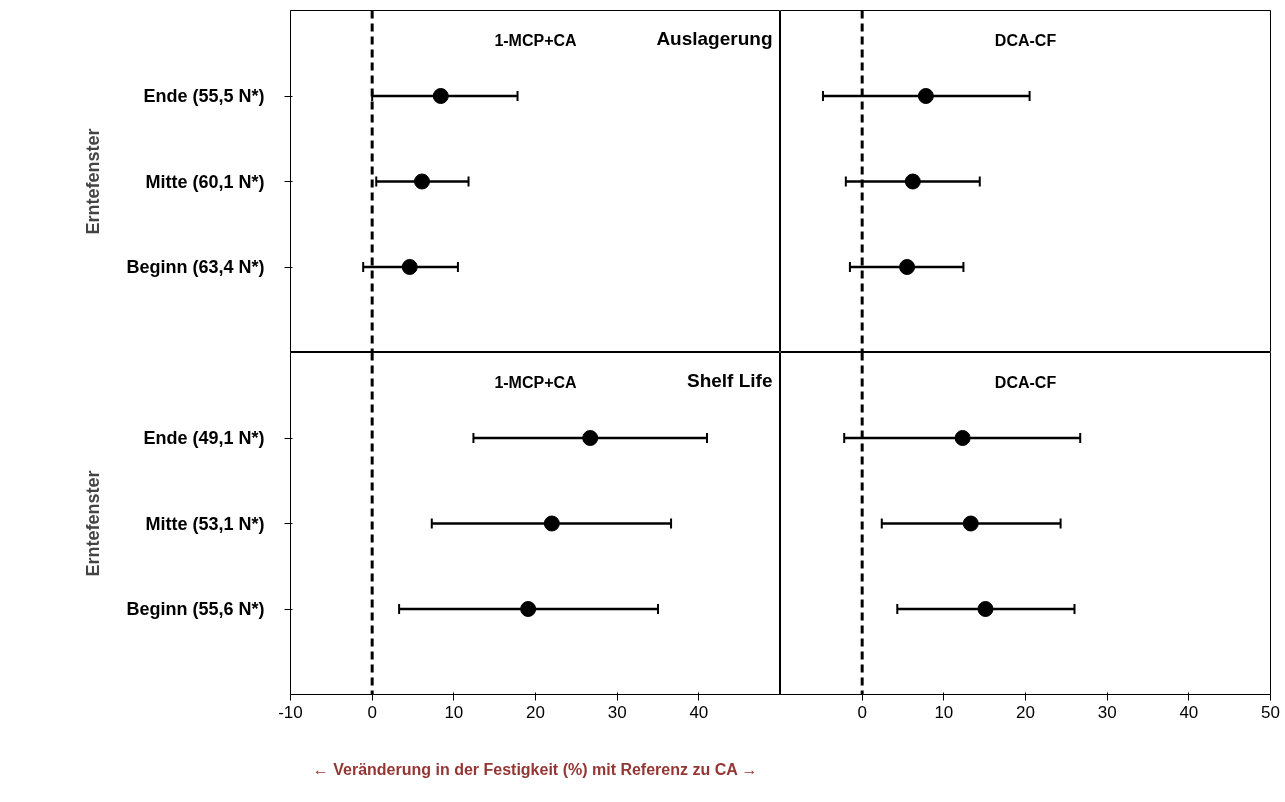  I want to click on x-tick-label: 50, so click(1270, 712).